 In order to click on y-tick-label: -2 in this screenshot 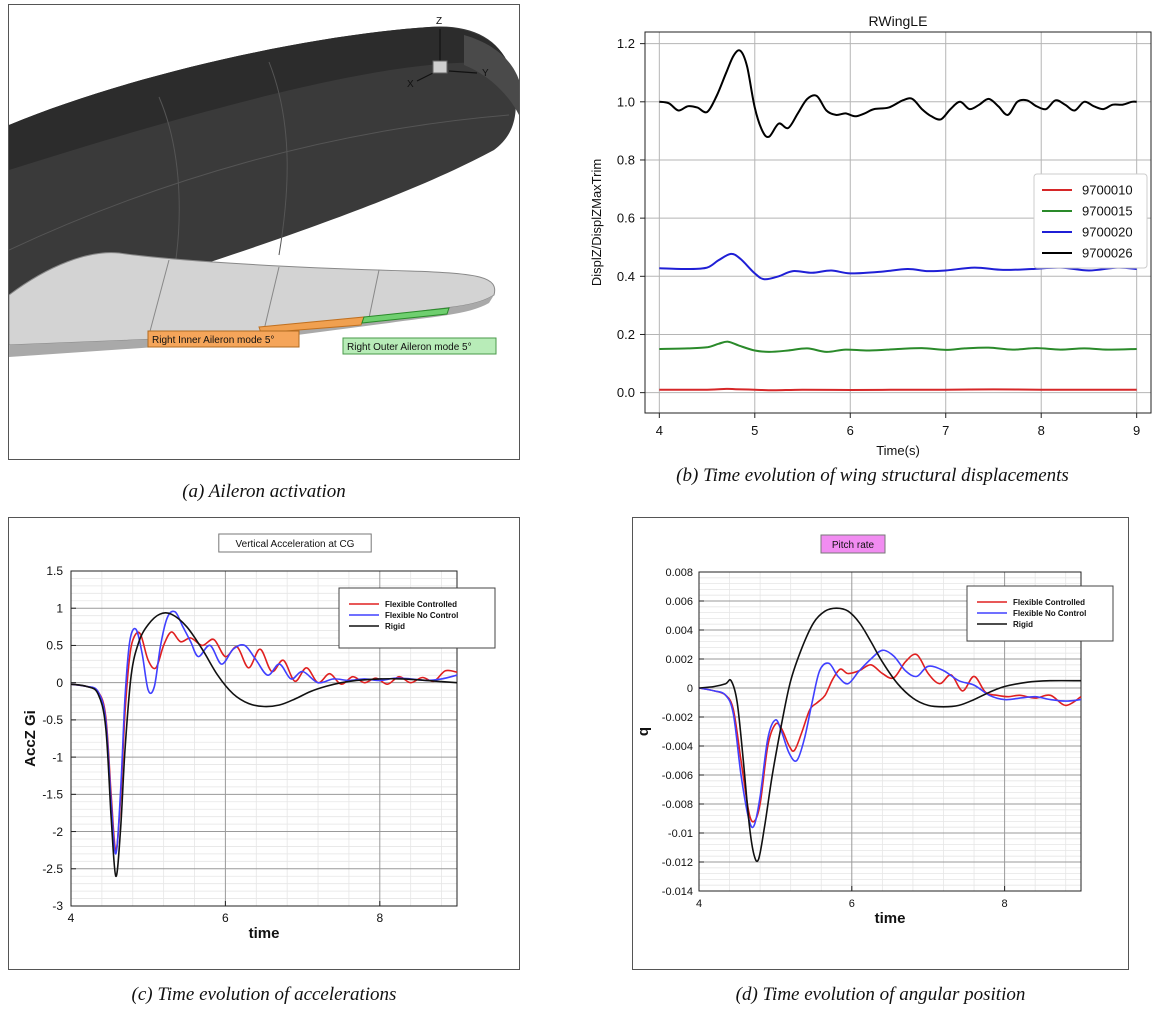, I will do `click(57, 832)`.